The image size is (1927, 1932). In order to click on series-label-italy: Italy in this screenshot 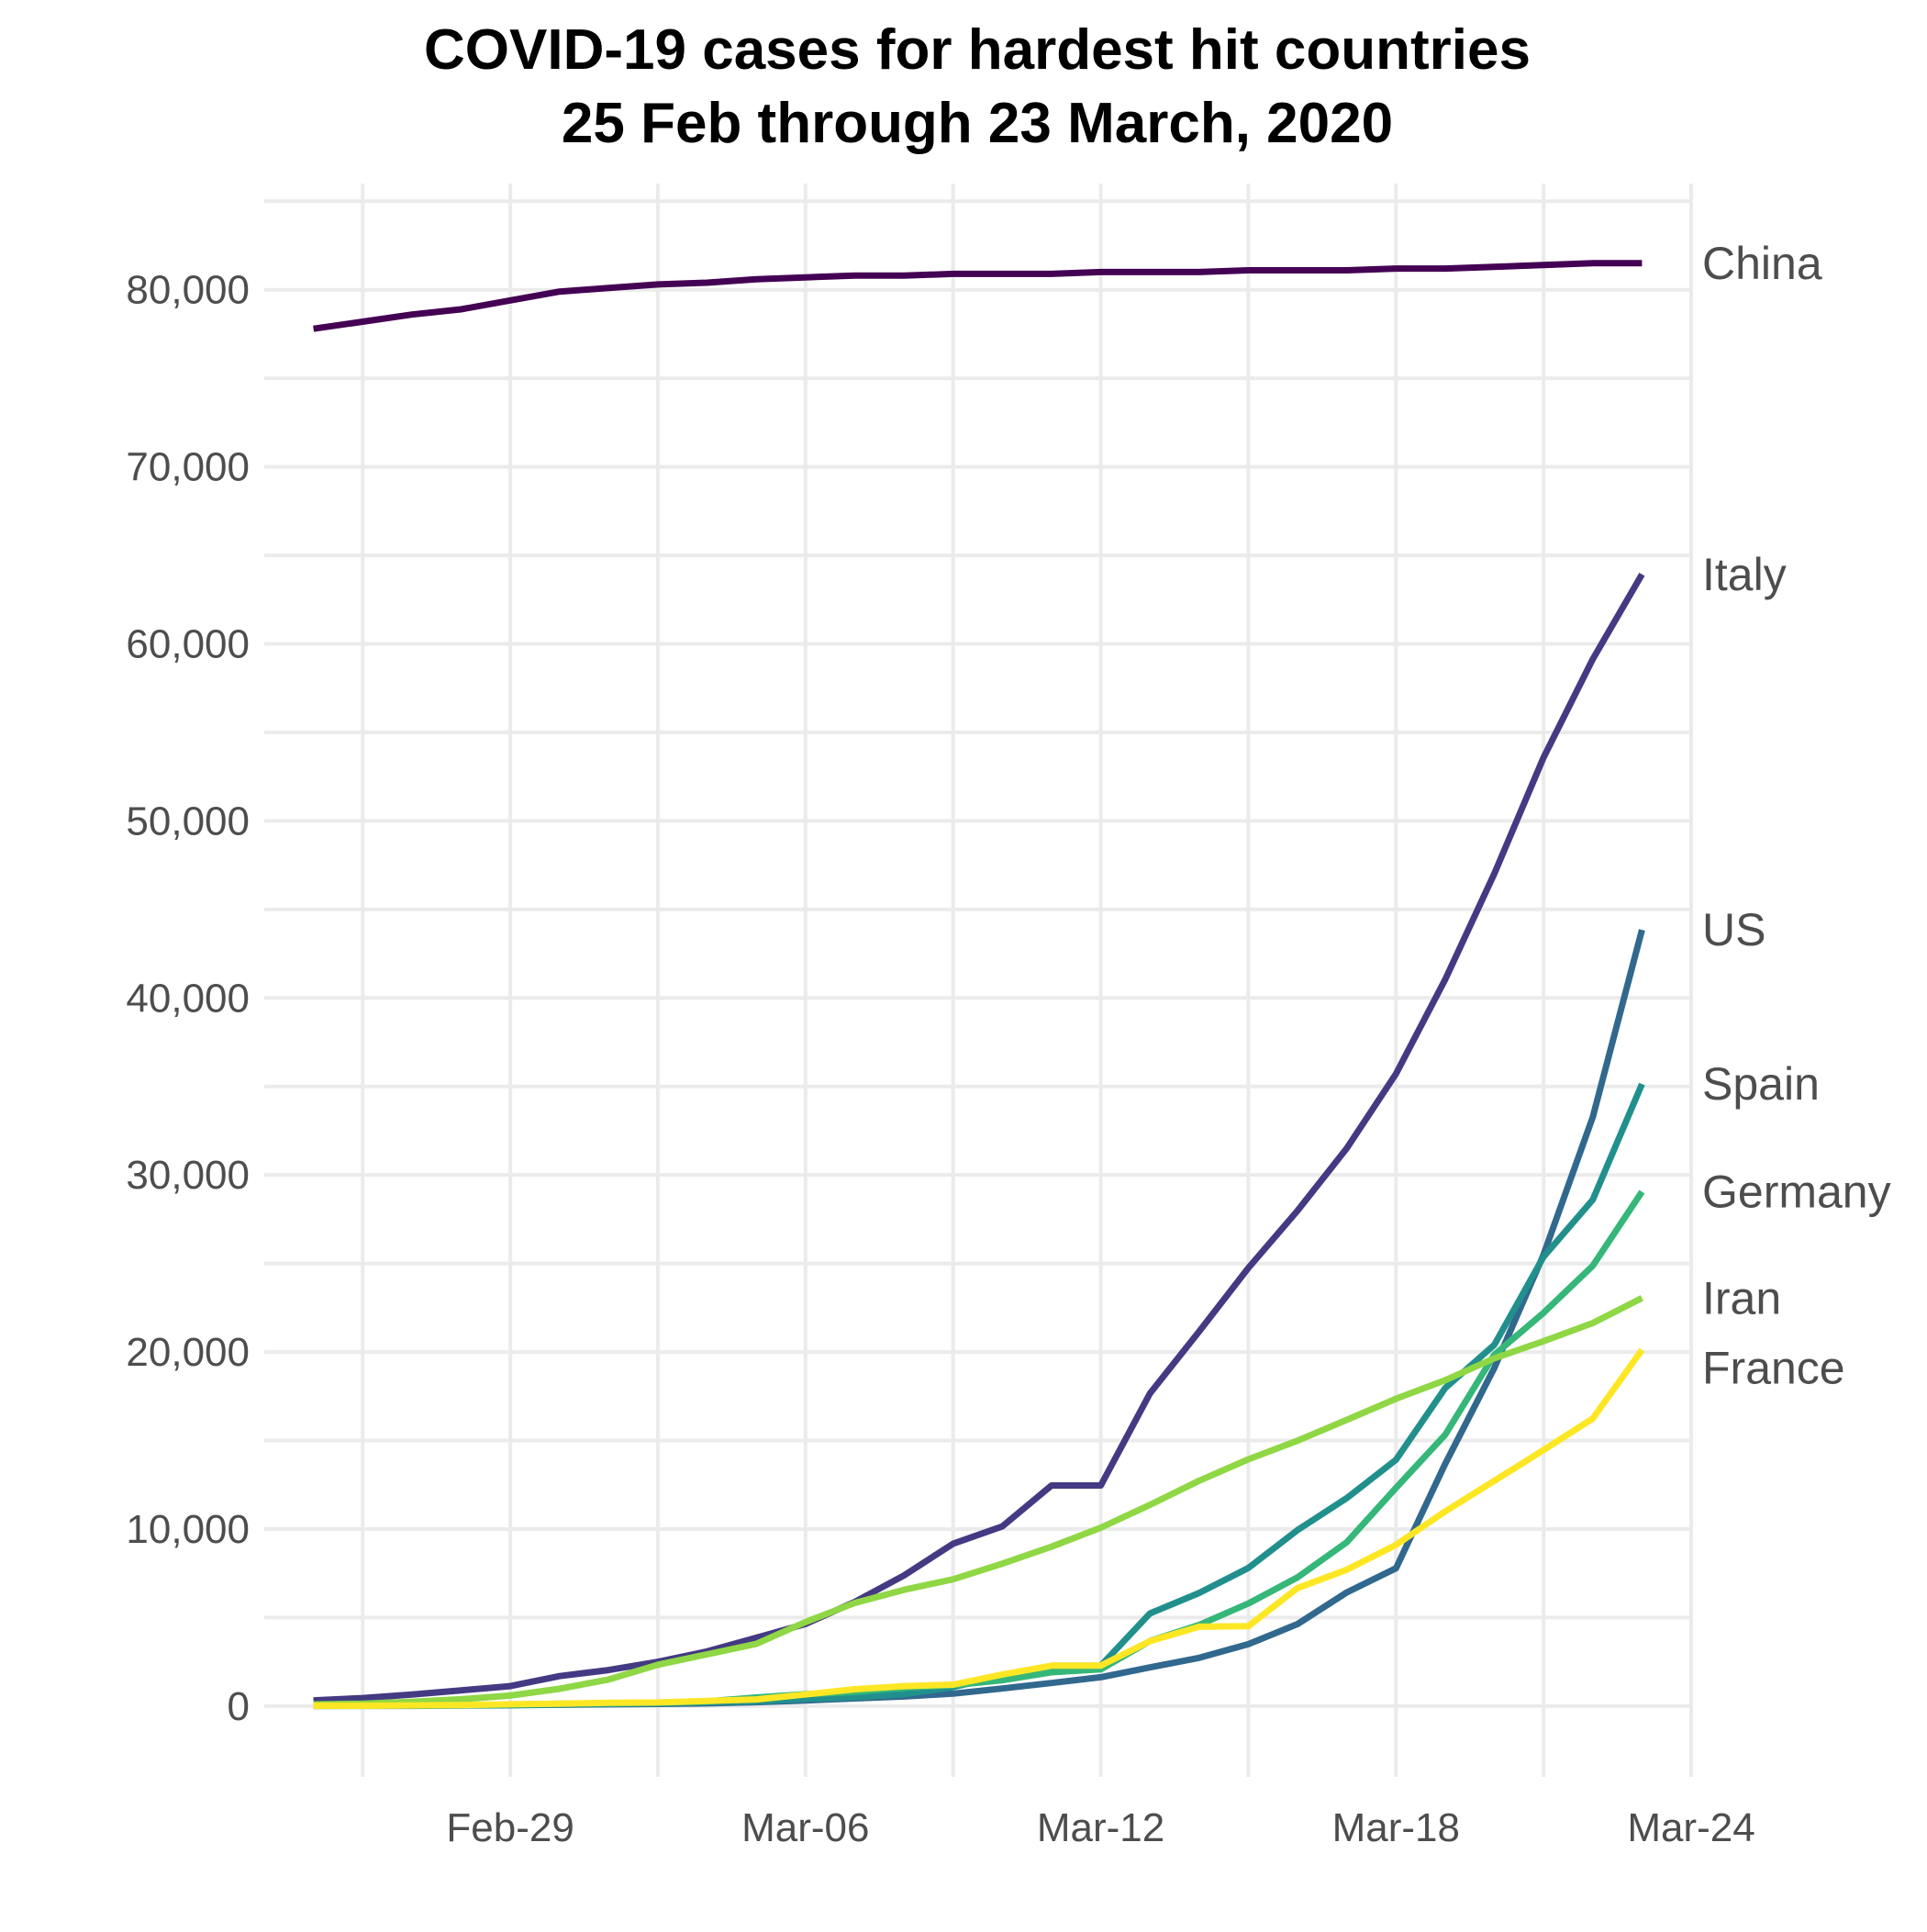, I will do `click(1744, 574)`.